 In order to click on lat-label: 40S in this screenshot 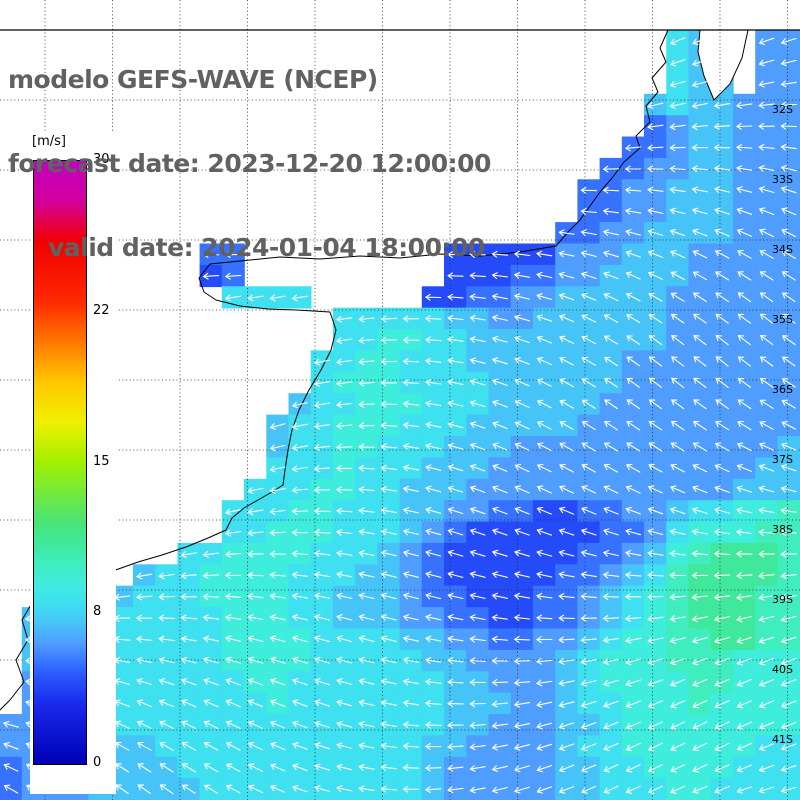, I will do `click(782, 669)`.